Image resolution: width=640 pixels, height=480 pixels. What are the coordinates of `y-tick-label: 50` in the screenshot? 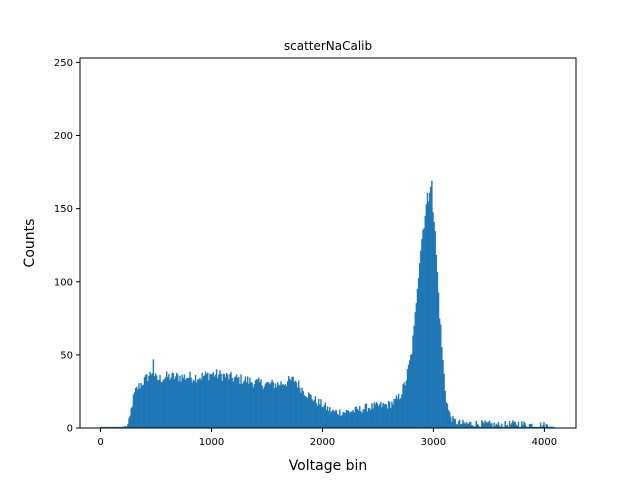 It's located at (66, 355).